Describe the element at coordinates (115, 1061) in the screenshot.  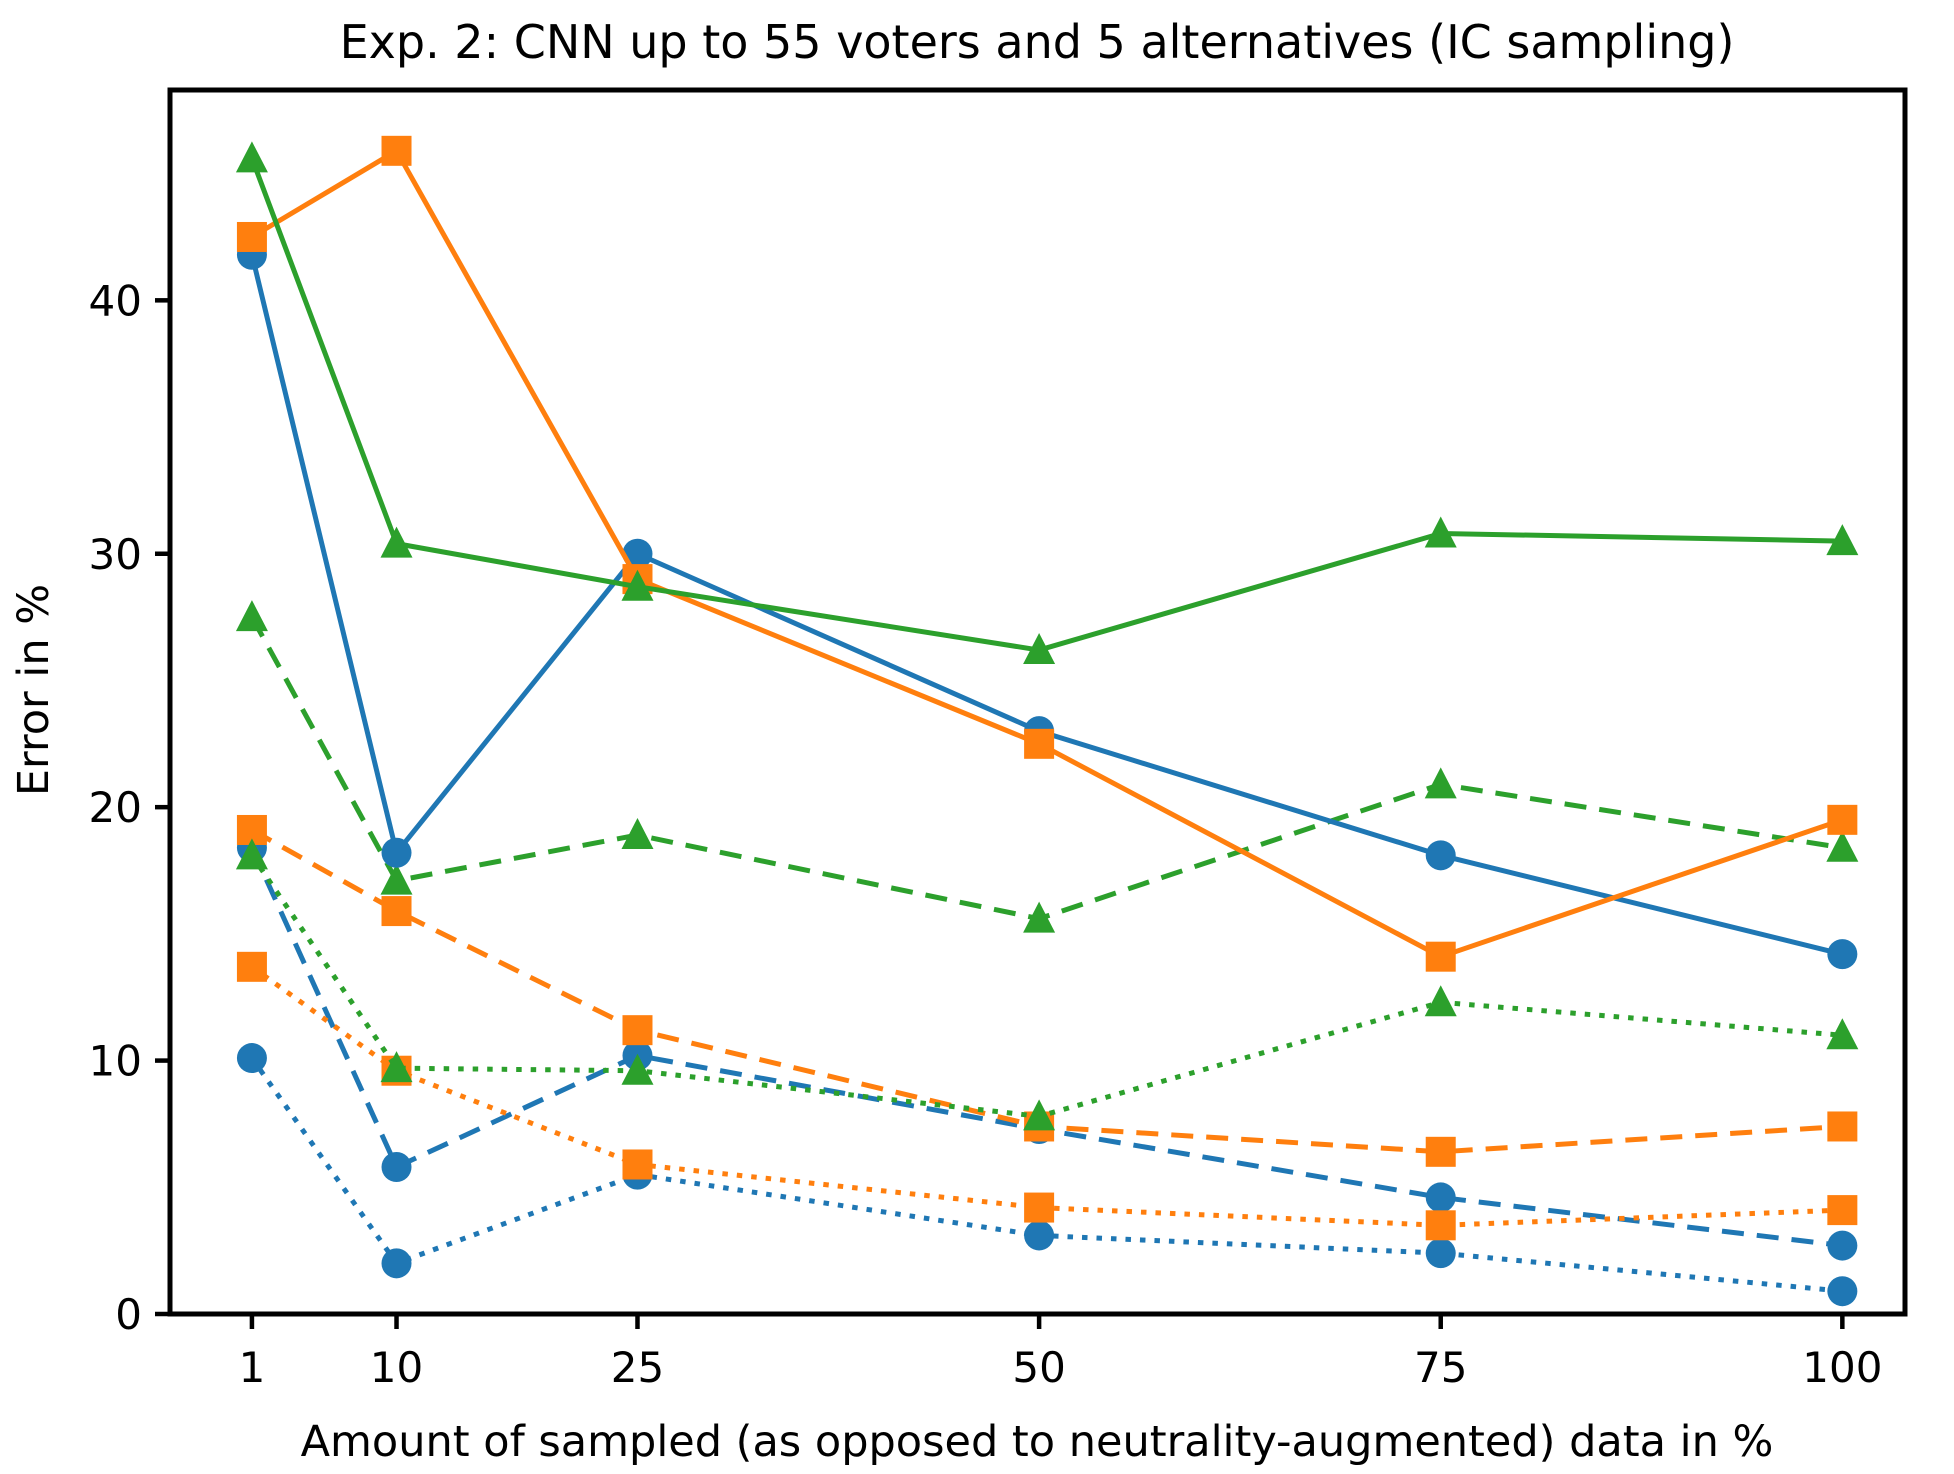
I see `y-tick-label-10: 10` at that location.